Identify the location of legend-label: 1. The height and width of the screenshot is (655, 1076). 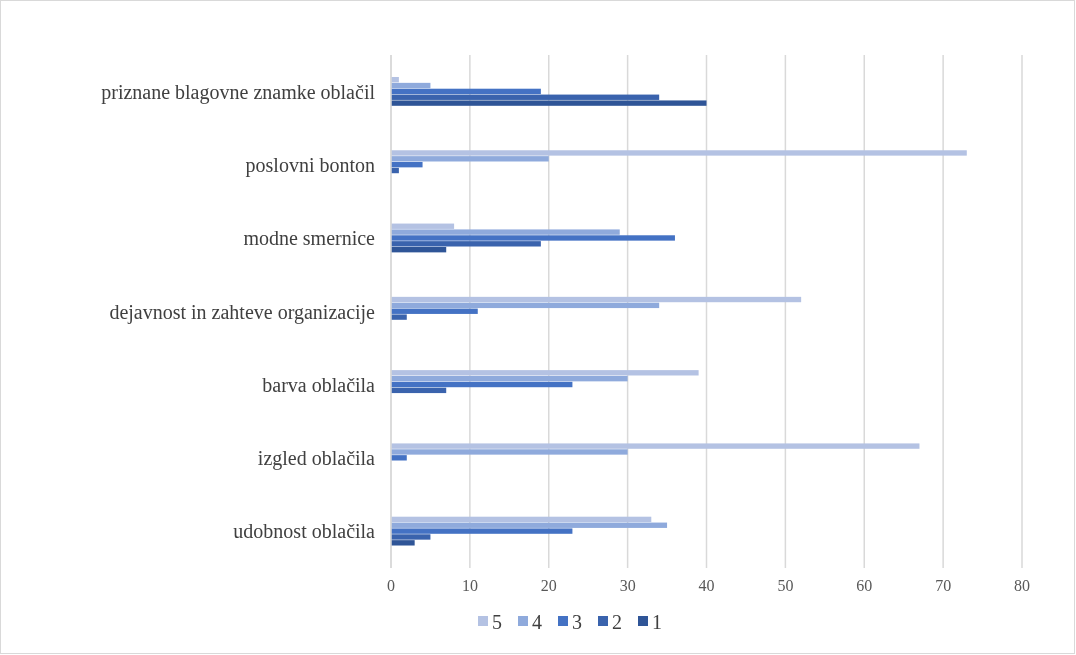
(657, 622).